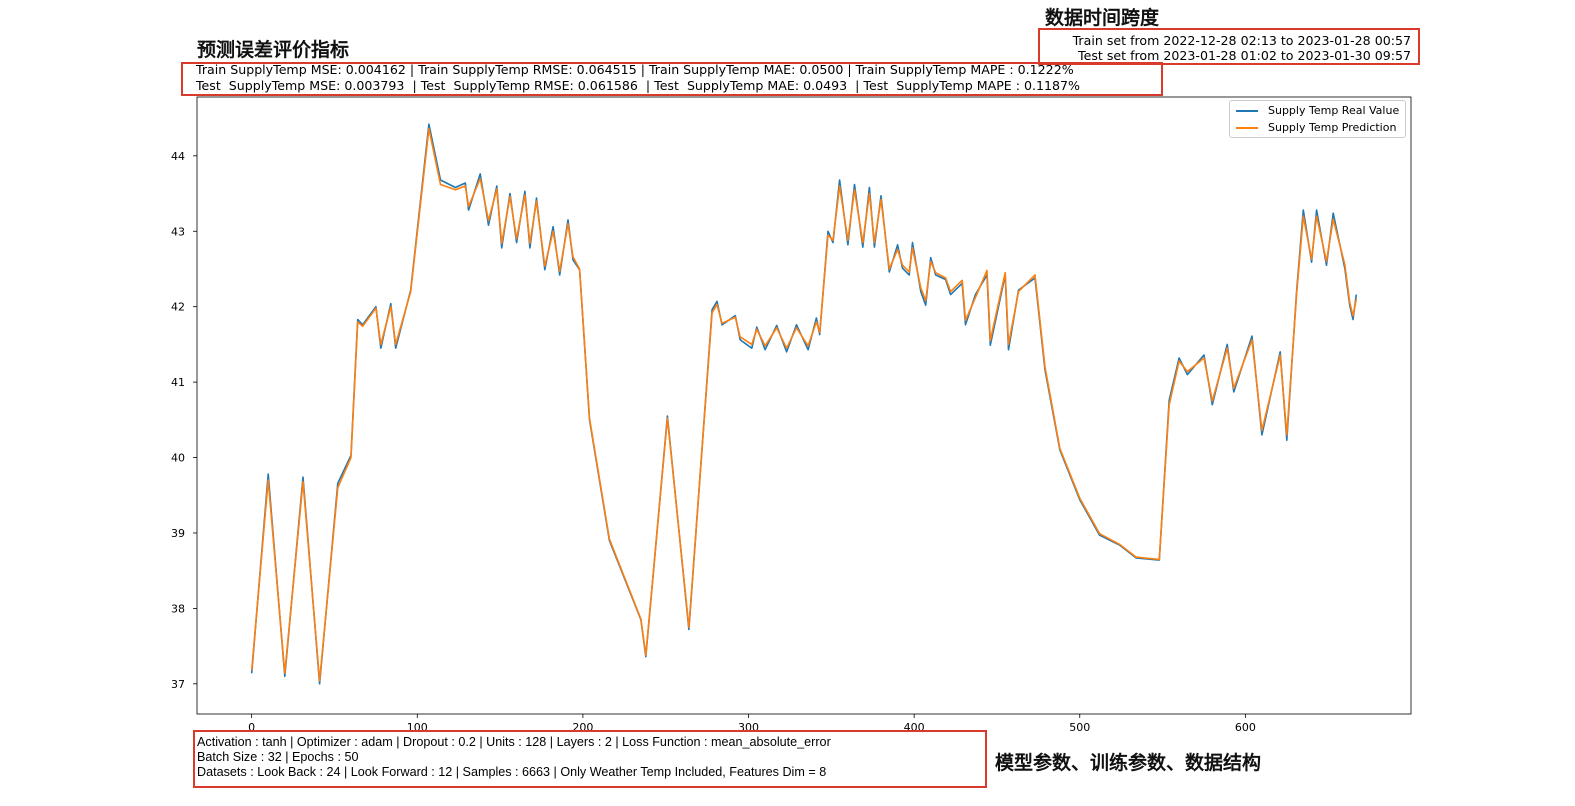 This screenshot has width=1575, height=806. I want to click on x-tick-label: 0, so click(251, 727).